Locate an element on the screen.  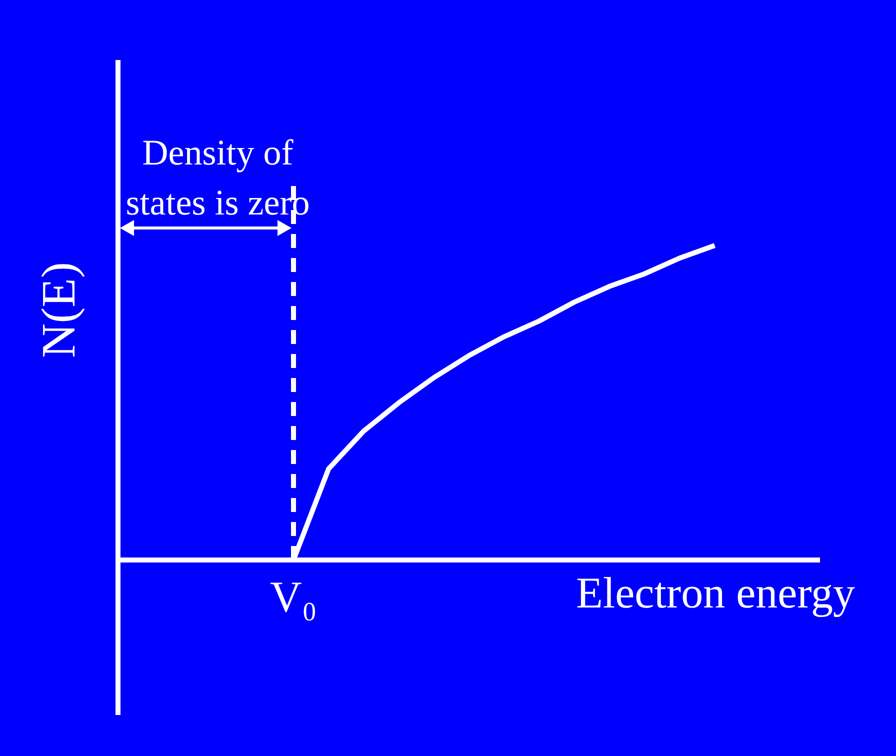
x-axis-title: Electron energy is located at coordinates (715, 593).